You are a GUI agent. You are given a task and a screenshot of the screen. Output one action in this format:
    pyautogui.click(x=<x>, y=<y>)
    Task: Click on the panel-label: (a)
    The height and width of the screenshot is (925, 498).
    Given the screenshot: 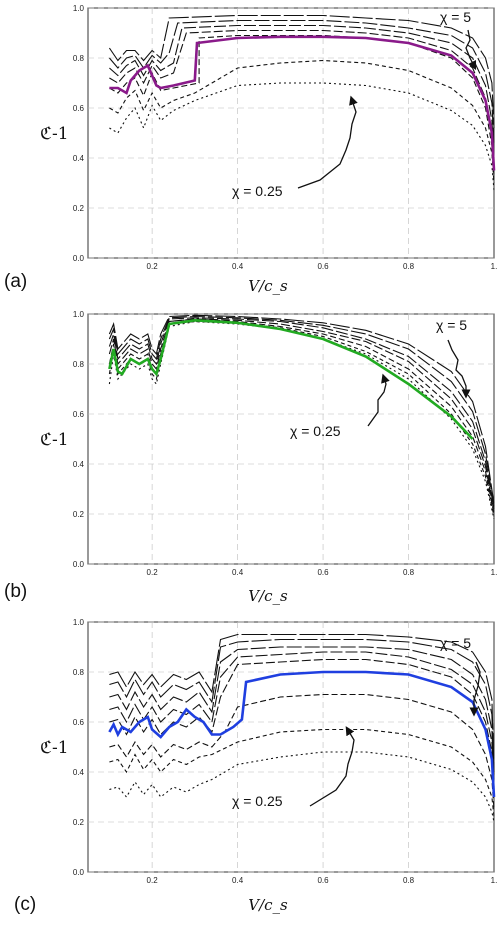 What is the action you would take?
    pyautogui.click(x=15, y=281)
    